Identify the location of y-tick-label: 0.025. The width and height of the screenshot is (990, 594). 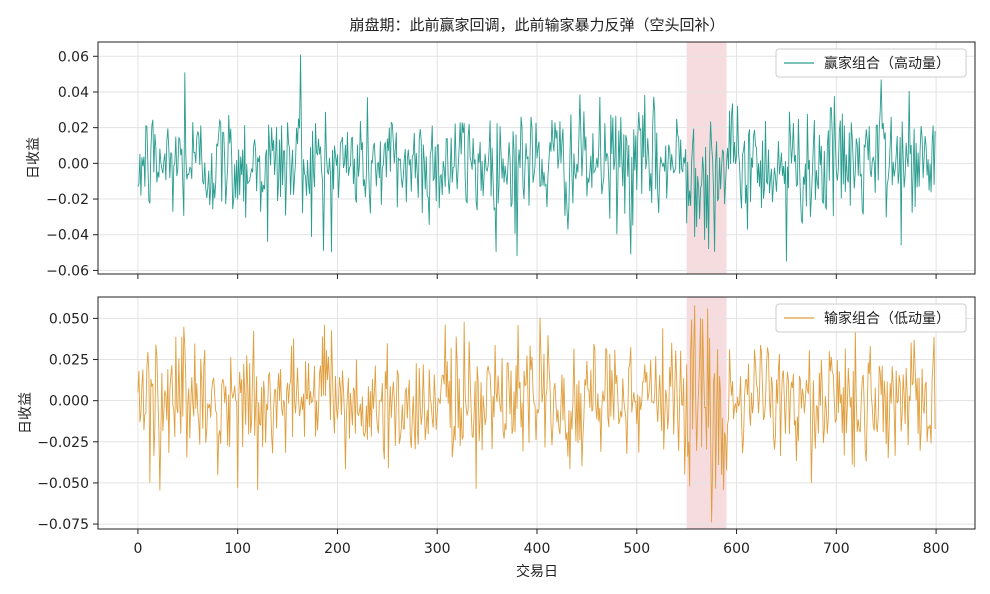
(69, 361).